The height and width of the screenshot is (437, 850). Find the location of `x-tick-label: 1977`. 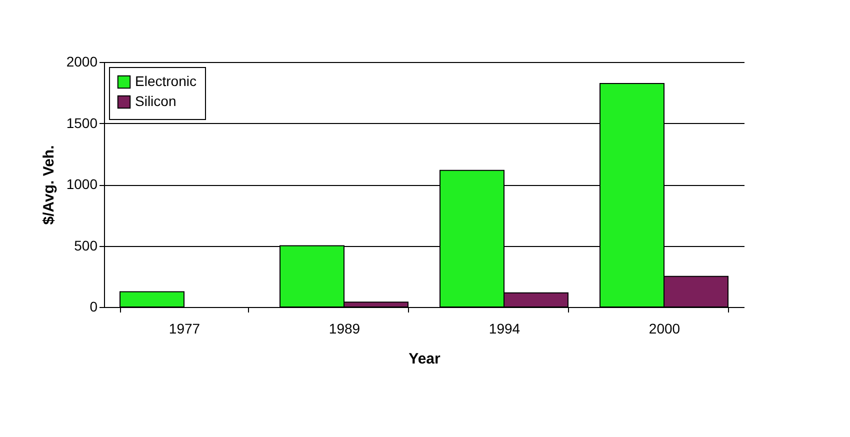

x-tick-label: 1977 is located at coordinates (184, 328).